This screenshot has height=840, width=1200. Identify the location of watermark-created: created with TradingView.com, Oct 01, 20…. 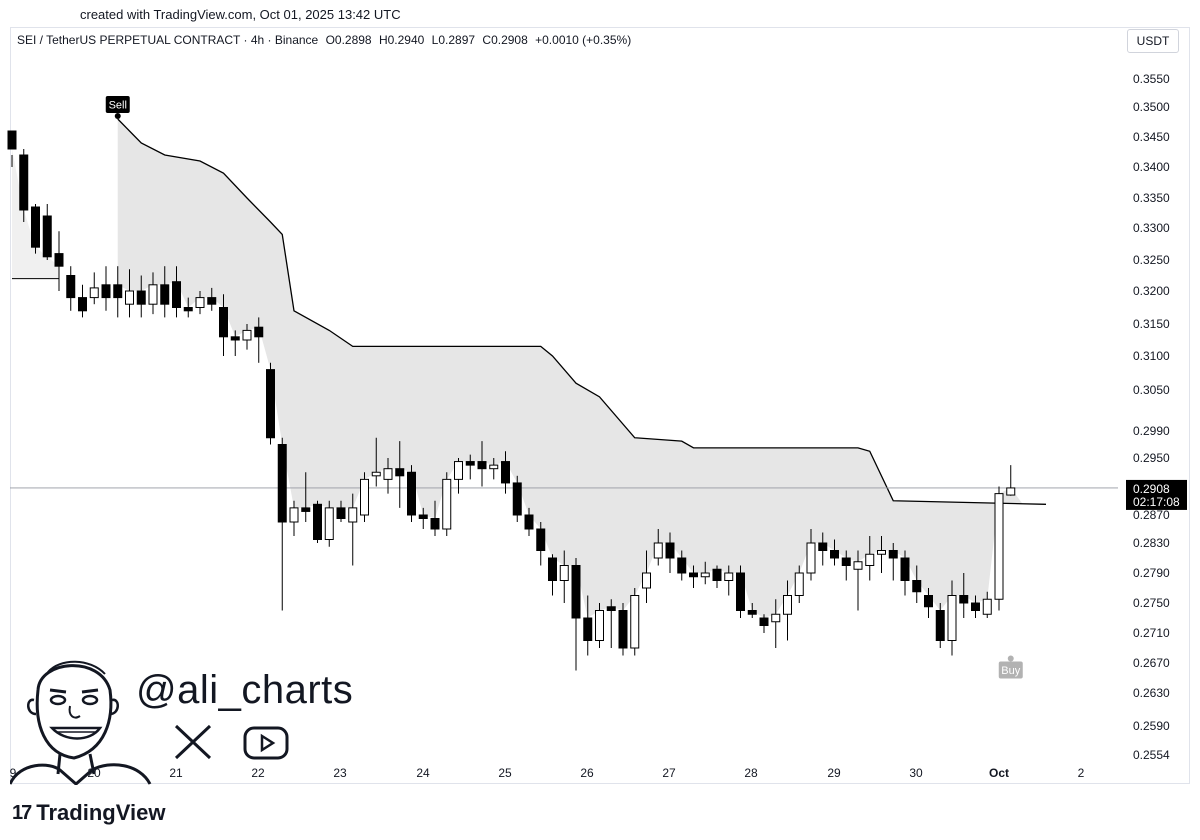
(240, 14).